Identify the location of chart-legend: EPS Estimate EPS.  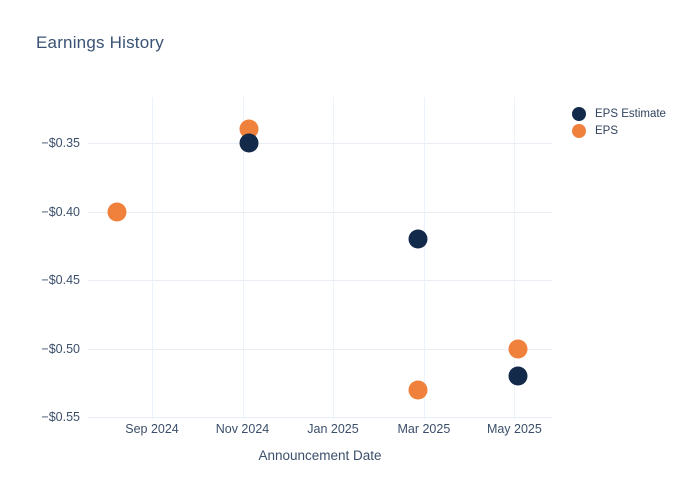
(619, 122).